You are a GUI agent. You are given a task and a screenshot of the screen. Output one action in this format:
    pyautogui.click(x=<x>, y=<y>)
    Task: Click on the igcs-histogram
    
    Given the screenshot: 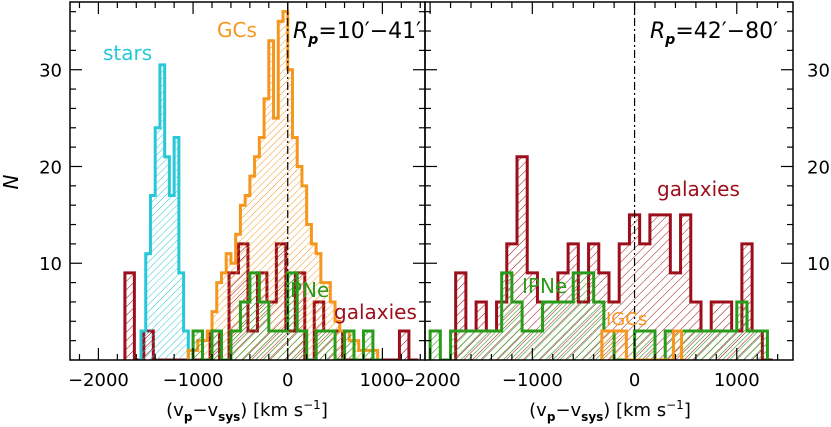 What is the action you would take?
    pyautogui.click(x=643, y=344)
    